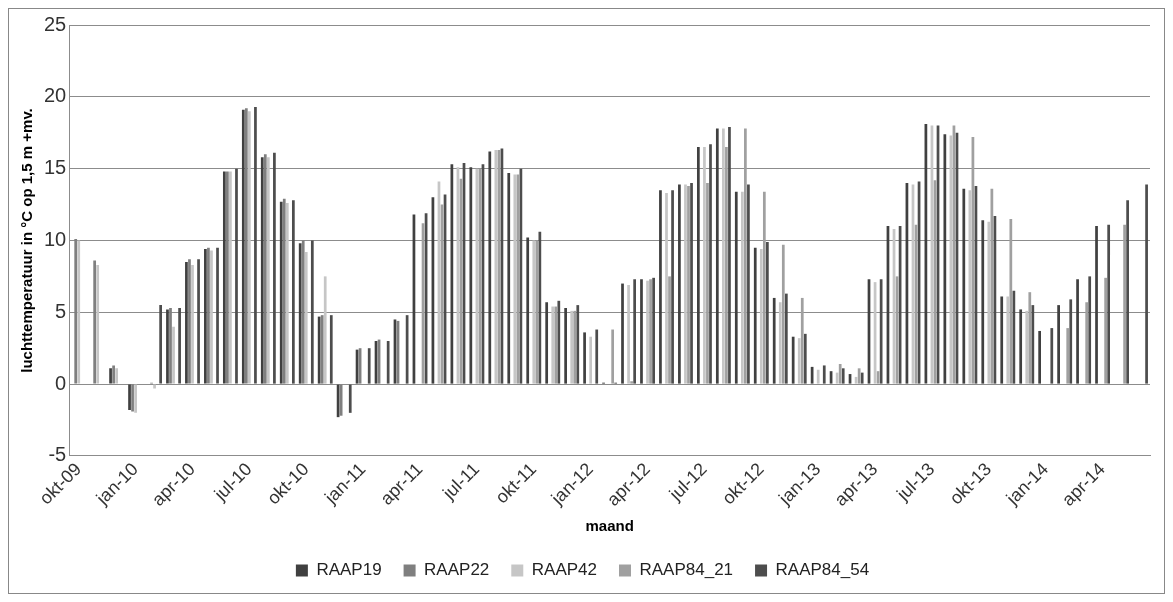 The width and height of the screenshot is (1173, 602). What do you see at coordinates (55, 95) in the screenshot?
I see `y-tick-label: 20` at bounding box center [55, 95].